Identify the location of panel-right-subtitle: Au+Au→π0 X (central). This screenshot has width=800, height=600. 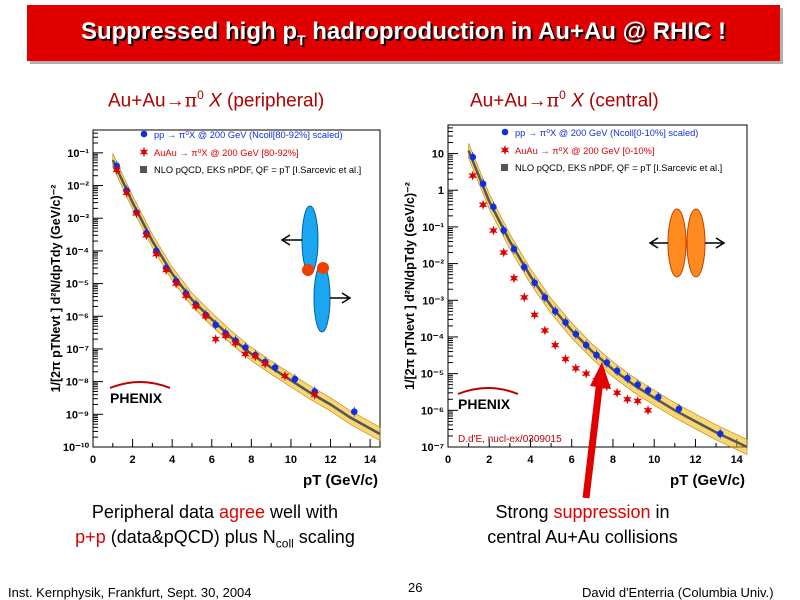
(564, 100).